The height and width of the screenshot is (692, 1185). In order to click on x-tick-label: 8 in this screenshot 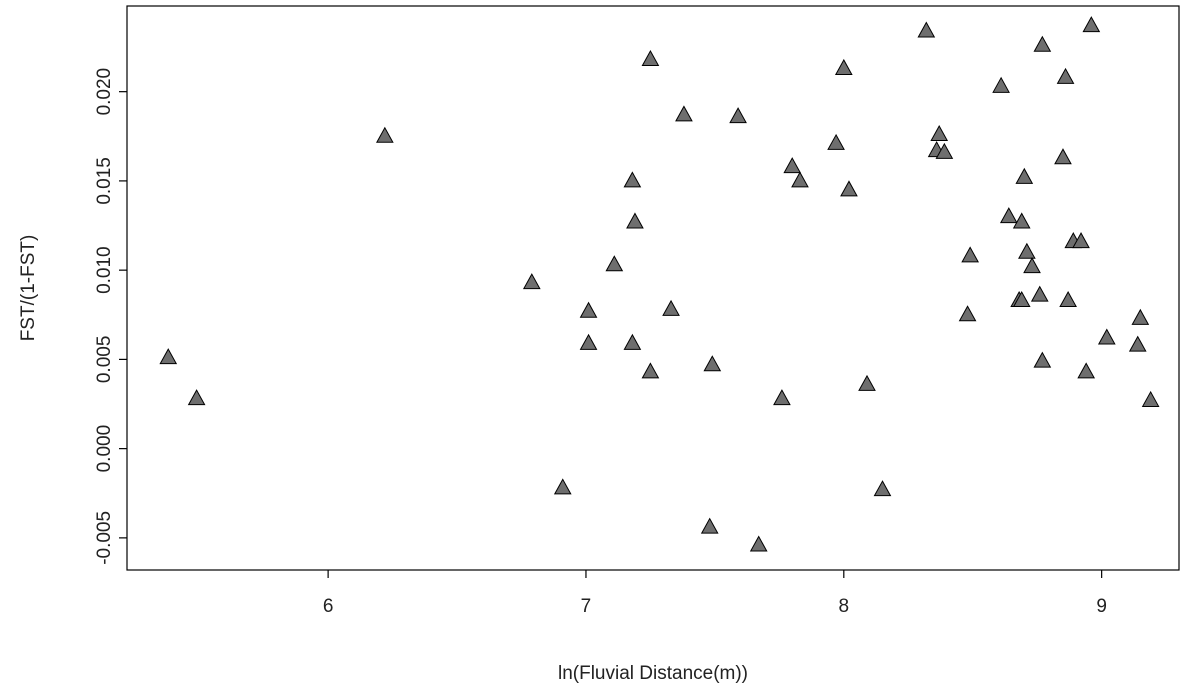, I will do `click(844, 606)`.